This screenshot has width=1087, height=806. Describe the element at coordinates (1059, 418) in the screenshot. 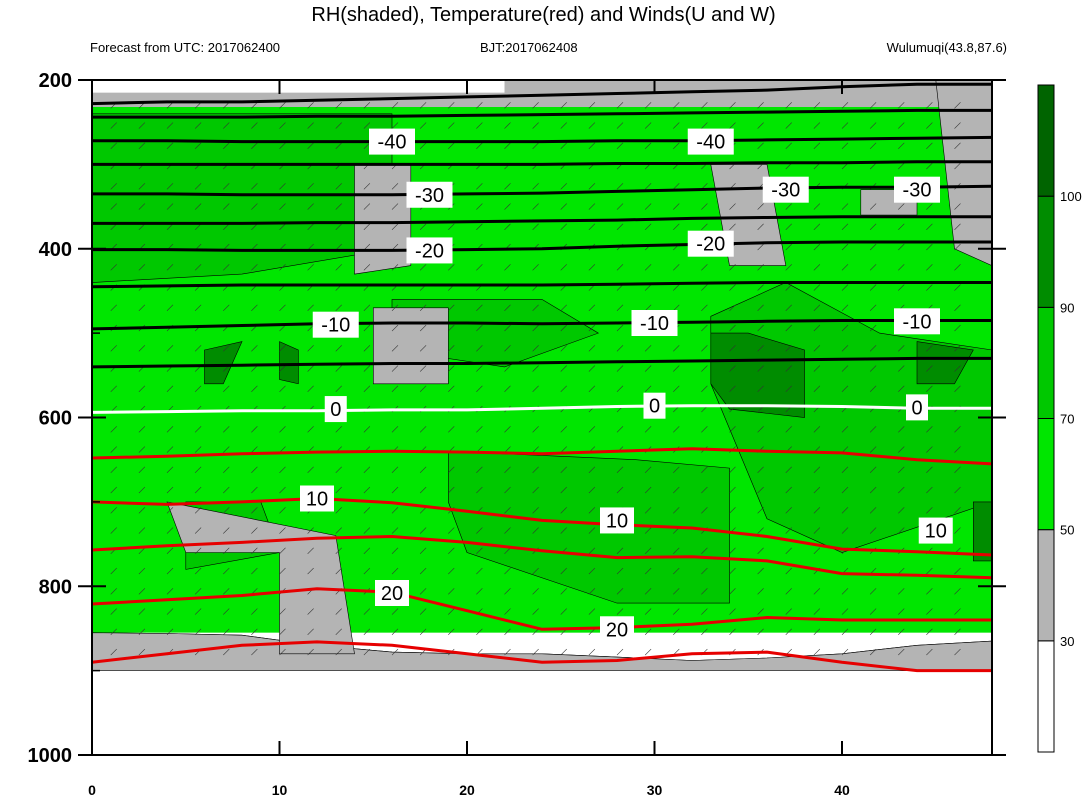

I see `colorbar: 30 50 70 90 100` at that location.